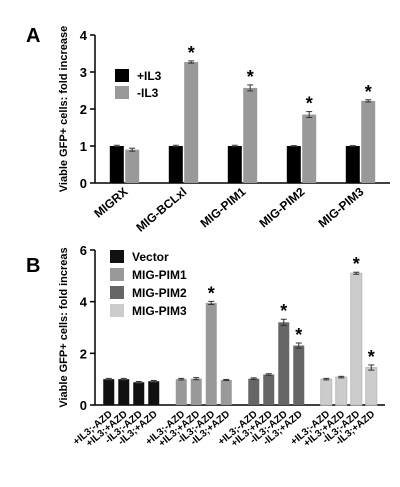  I want to click on legend-label: MIG-PIM1, so click(159, 275).